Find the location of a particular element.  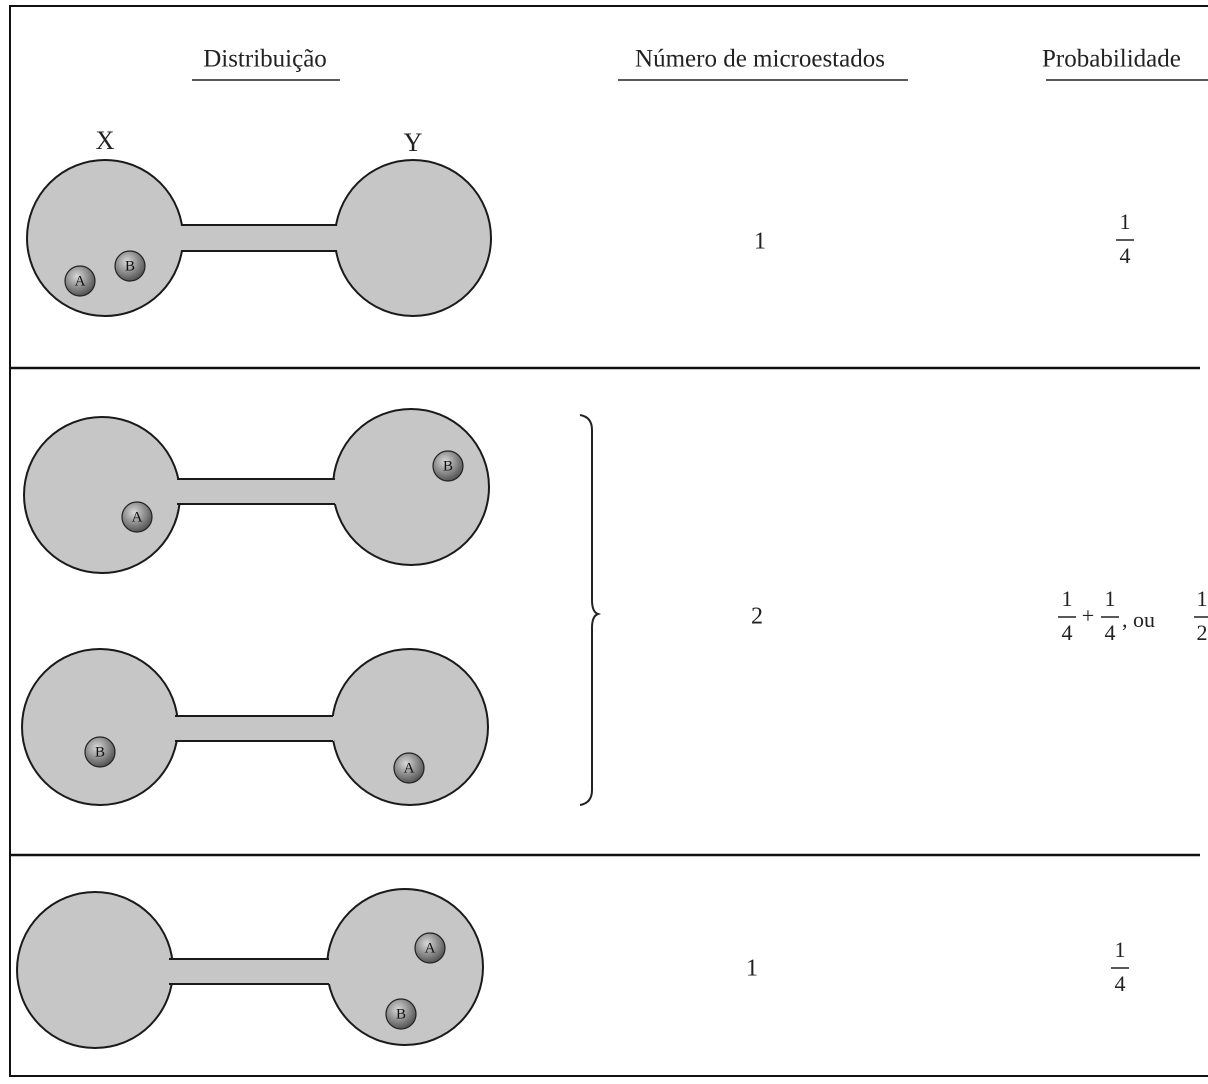

flask-label-y: Y is located at coordinates (413, 142).